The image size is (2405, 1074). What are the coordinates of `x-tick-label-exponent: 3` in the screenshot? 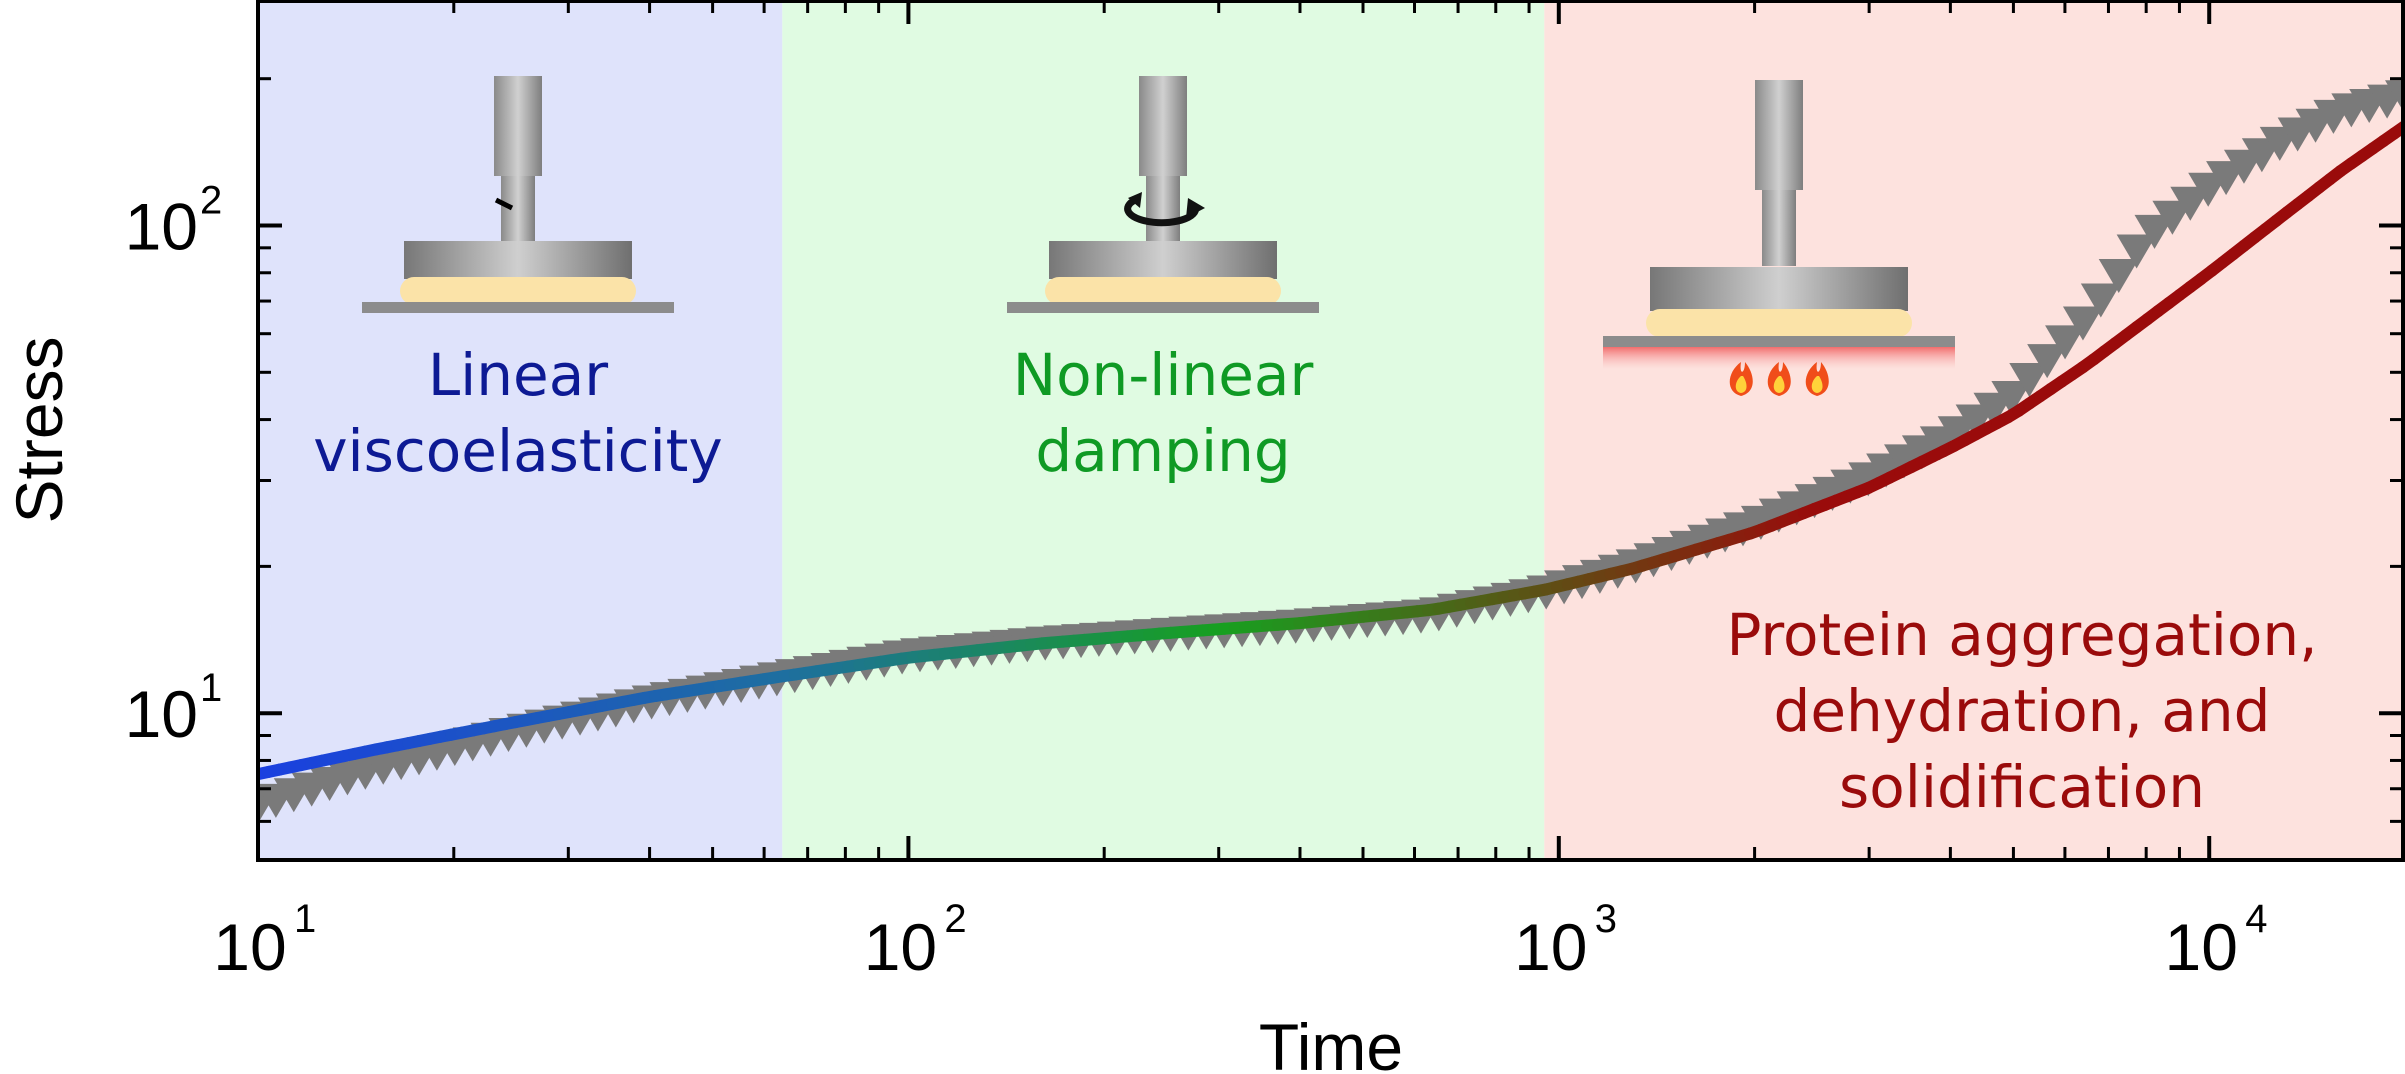 It's located at (1606, 919).